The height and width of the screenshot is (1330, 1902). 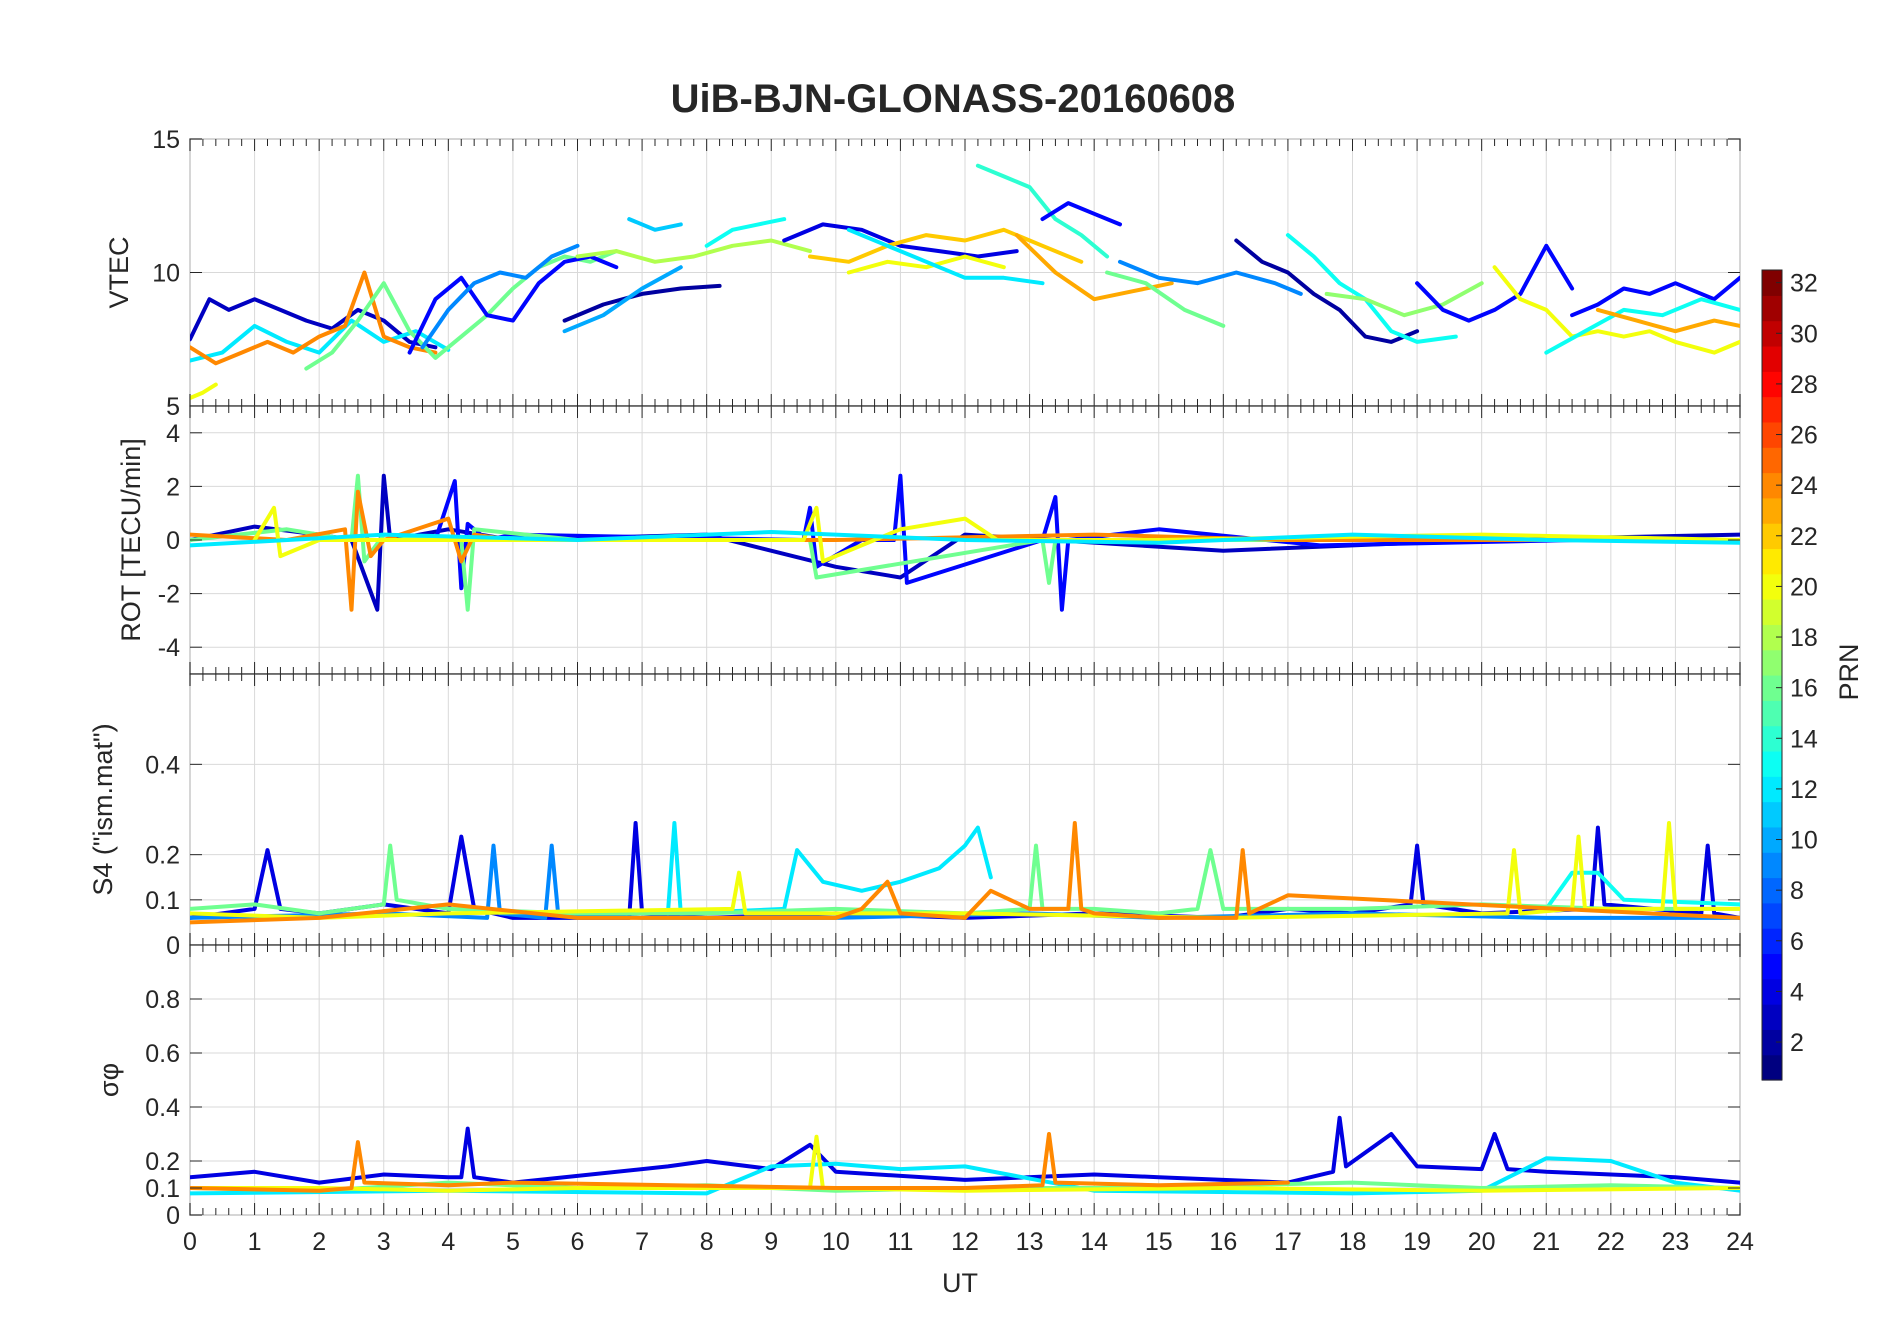 I want to click on colorbar-tick-label: 30, so click(x=1804, y=334).